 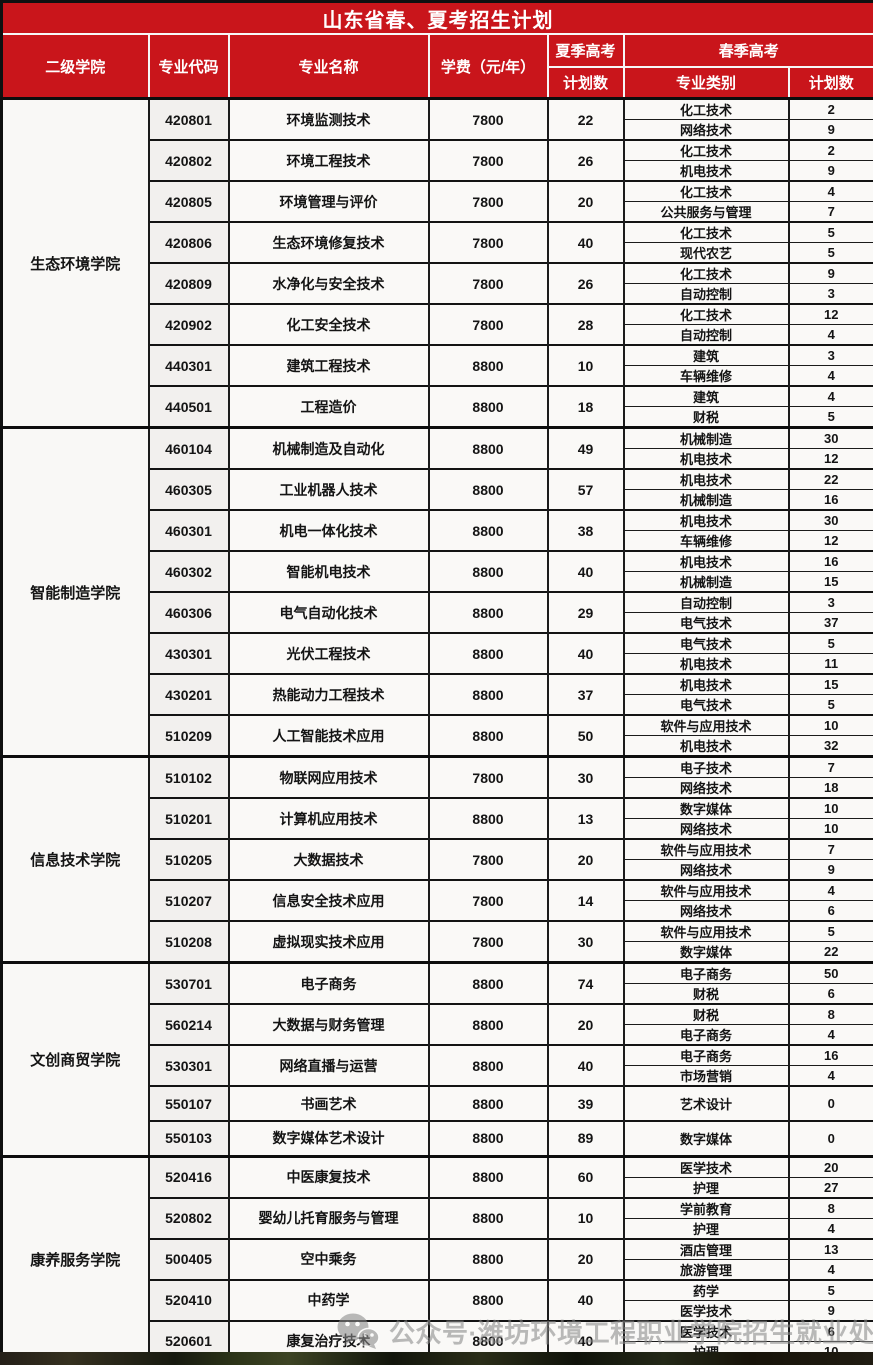 What do you see at coordinates (585, 735) in the screenshot?
I see `summer-plan-count: 50` at bounding box center [585, 735].